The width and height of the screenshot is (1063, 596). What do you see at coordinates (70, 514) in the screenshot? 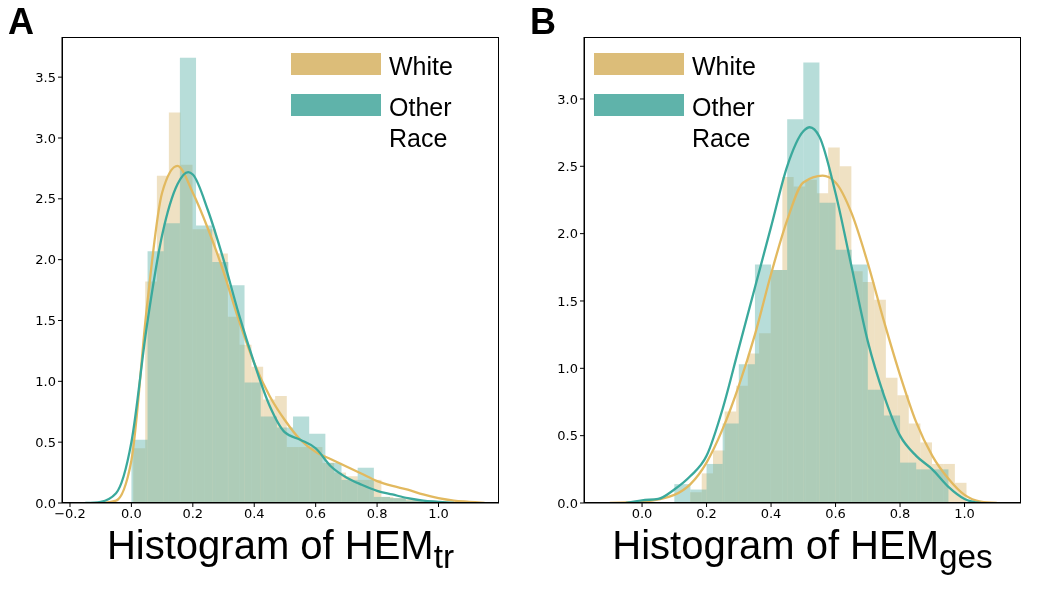
I see `x-tick-label: −0.2` at bounding box center [70, 514].